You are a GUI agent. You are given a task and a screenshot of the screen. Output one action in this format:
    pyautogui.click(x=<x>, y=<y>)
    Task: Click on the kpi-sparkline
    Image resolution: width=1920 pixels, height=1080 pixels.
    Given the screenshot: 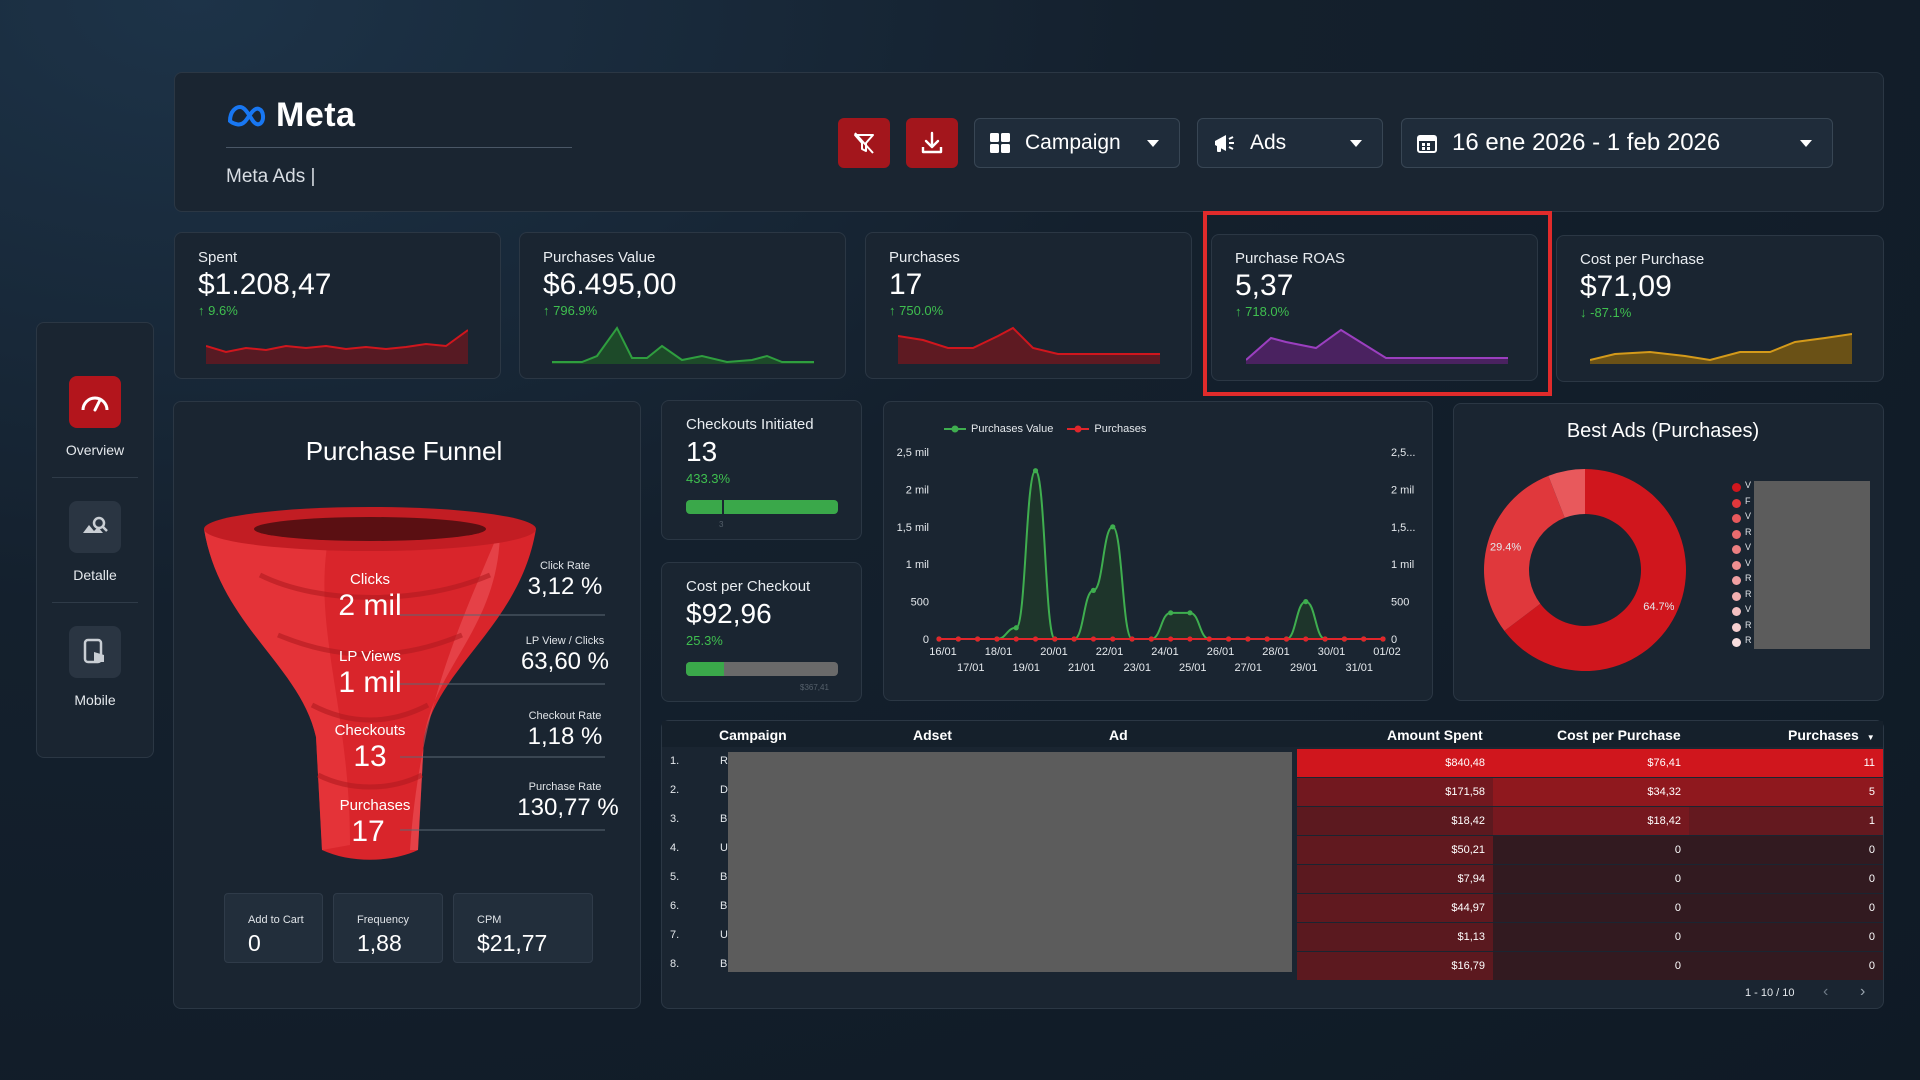 What is the action you would take?
    pyautogui.click(x=1721, y=348)
    